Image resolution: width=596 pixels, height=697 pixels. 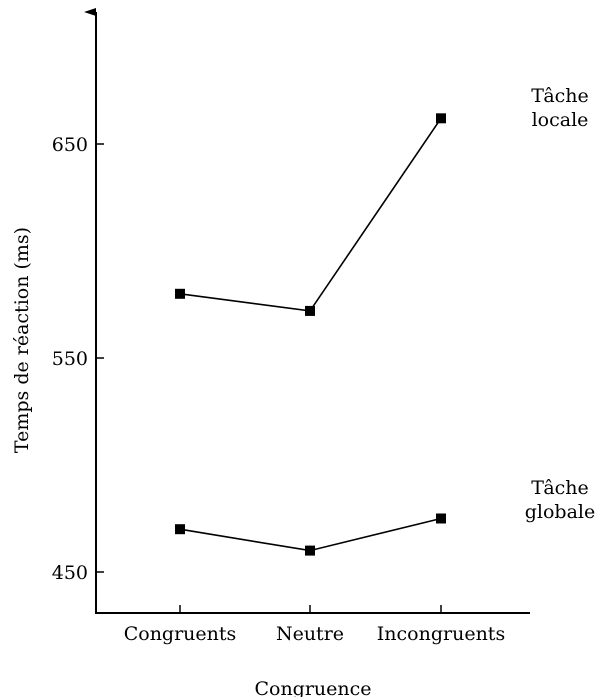 What do you see at coordinates (70, 145) in the screenshot?
I see `y-tick-label: 650` at bounding box center [70, 145].